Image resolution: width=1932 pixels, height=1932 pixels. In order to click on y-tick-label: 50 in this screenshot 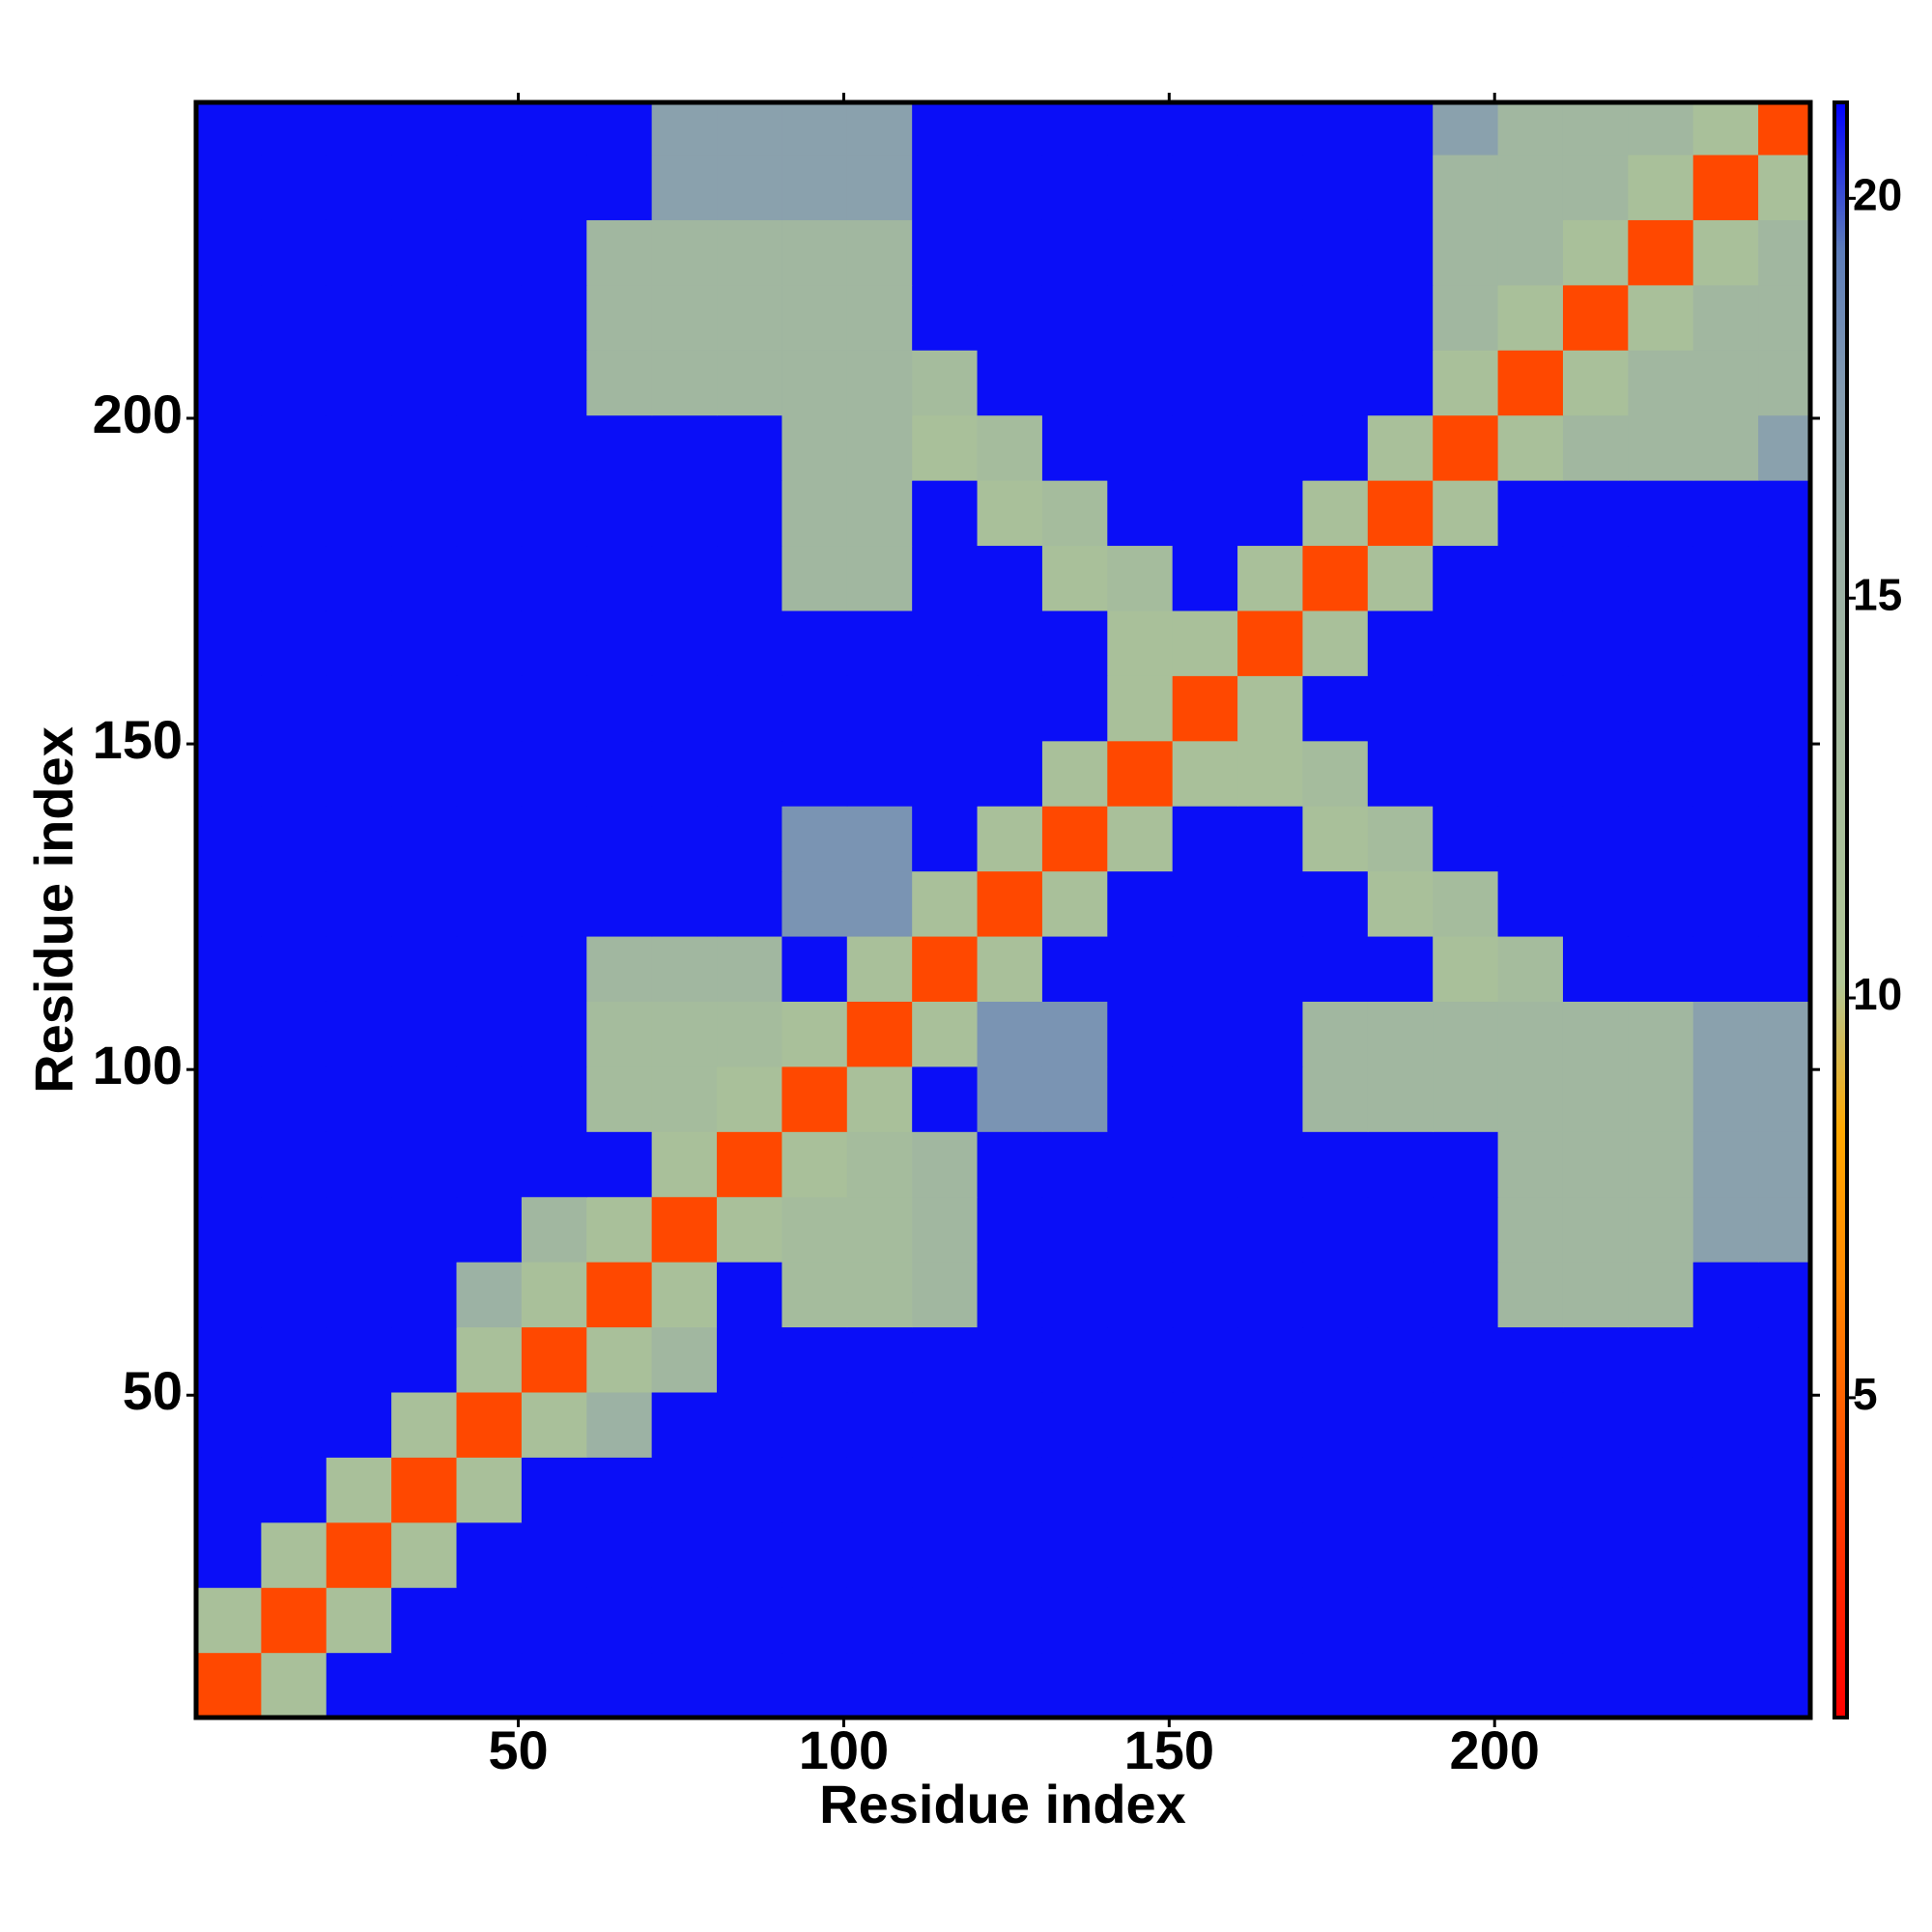, I will do `click(153, 1390)`.